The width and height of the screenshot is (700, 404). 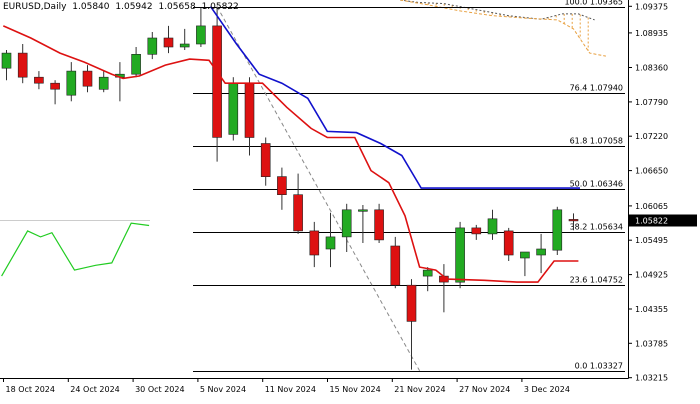 What do you see at coordinates (651, 6) in the screenshot?
I see `price-tick-label: 1.09375` at bounding box center [651, 6].